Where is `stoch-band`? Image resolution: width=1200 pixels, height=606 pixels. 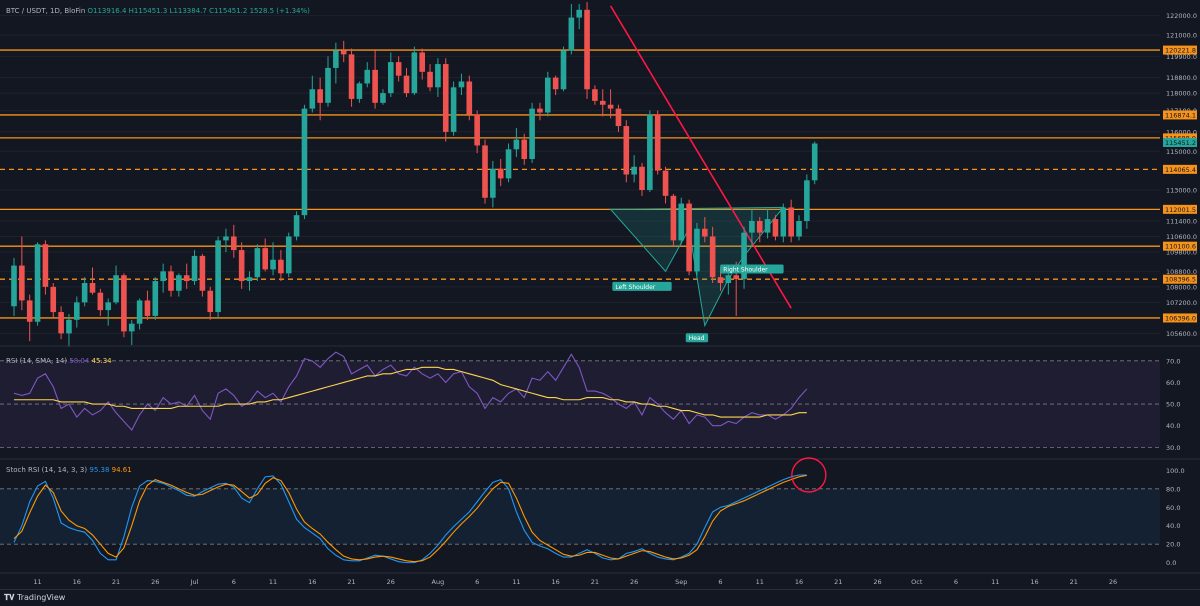
stoch-band is located at coordinates (580, 516).